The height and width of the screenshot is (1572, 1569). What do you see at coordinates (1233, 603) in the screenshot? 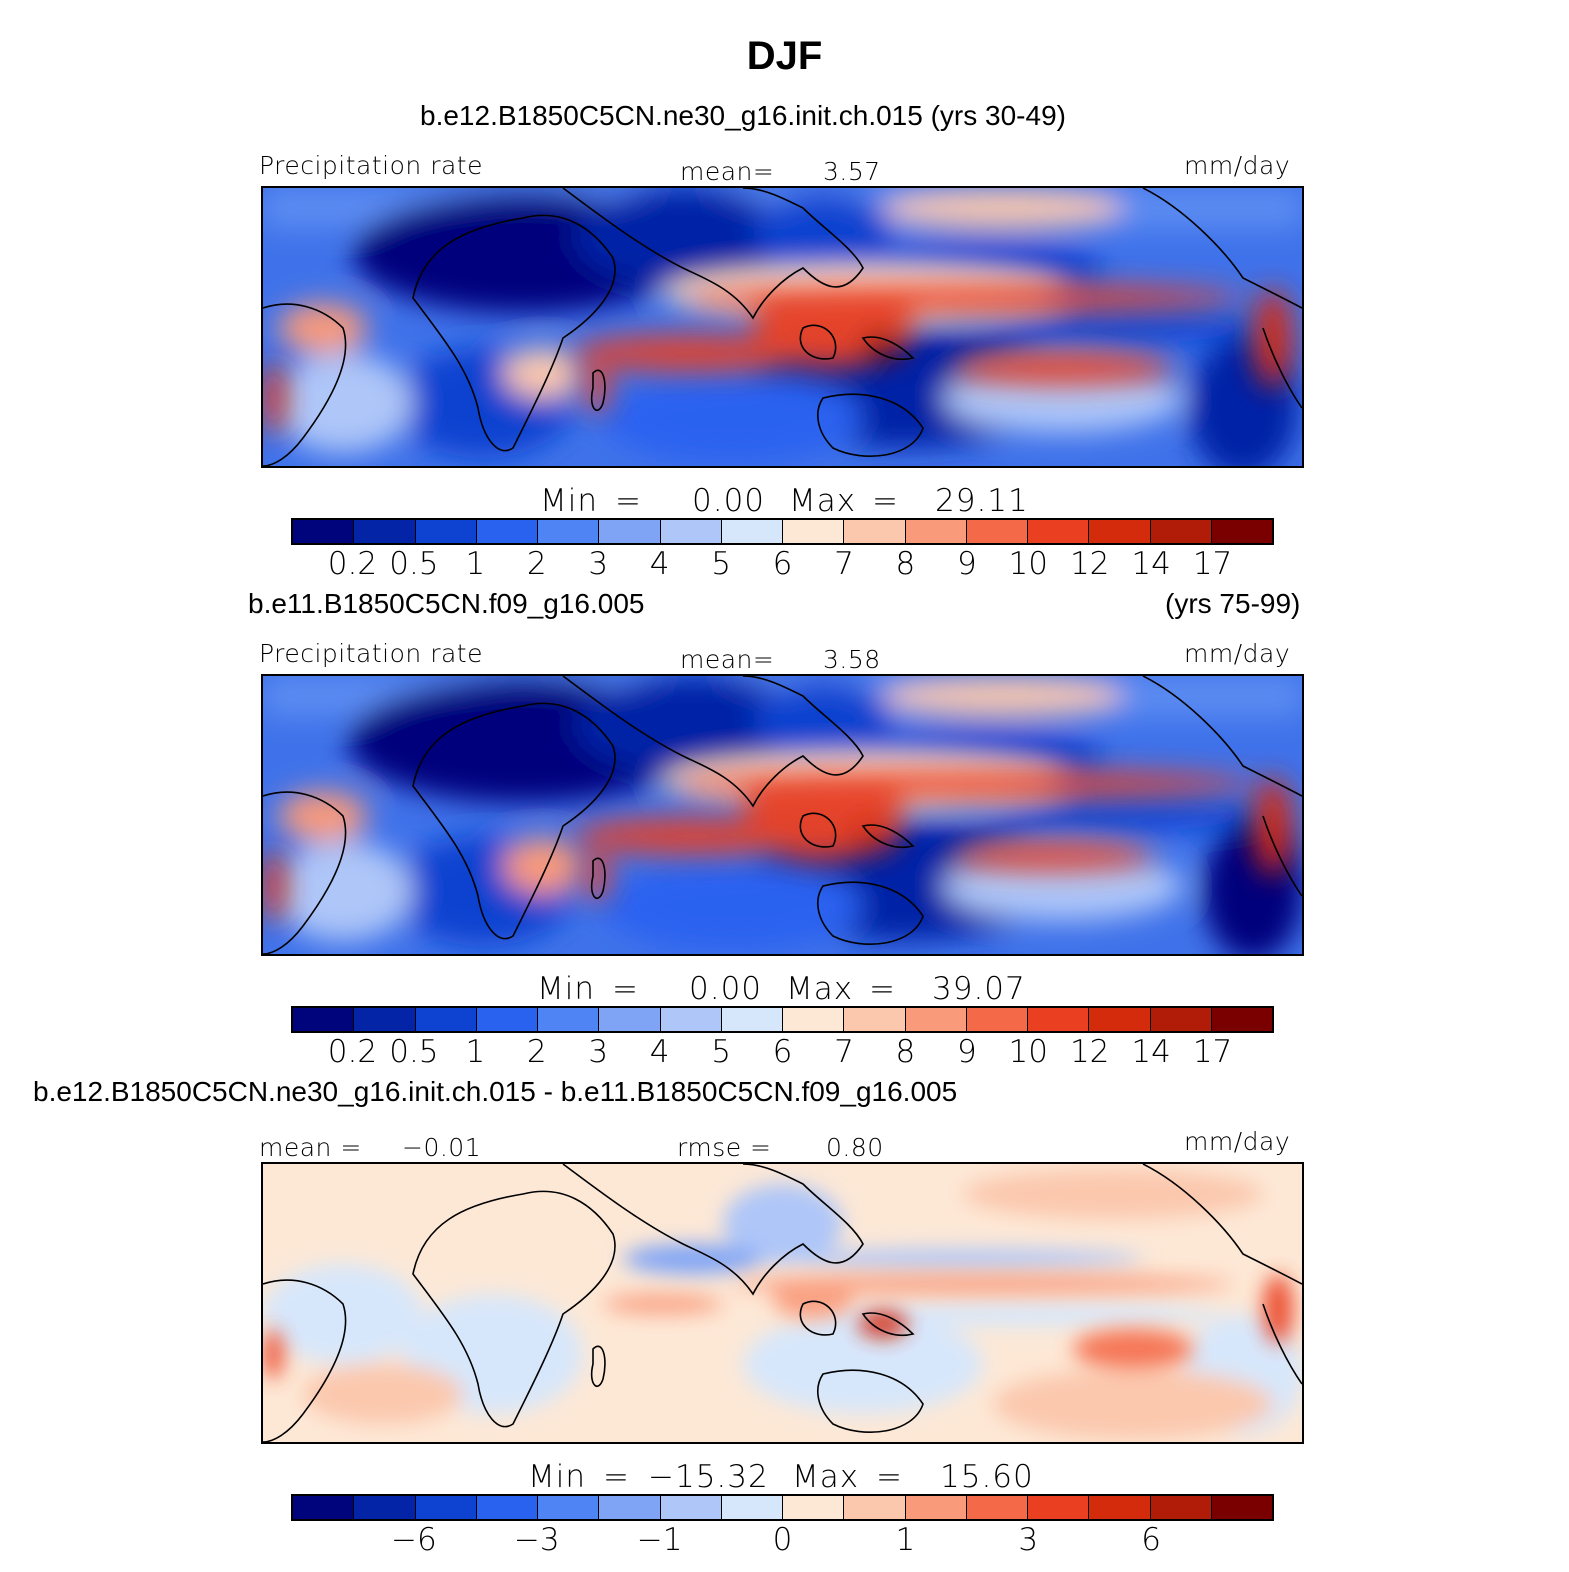
I see `panel-2-case-years: (yrs 75-99)` at bounding box center [1233, 603].